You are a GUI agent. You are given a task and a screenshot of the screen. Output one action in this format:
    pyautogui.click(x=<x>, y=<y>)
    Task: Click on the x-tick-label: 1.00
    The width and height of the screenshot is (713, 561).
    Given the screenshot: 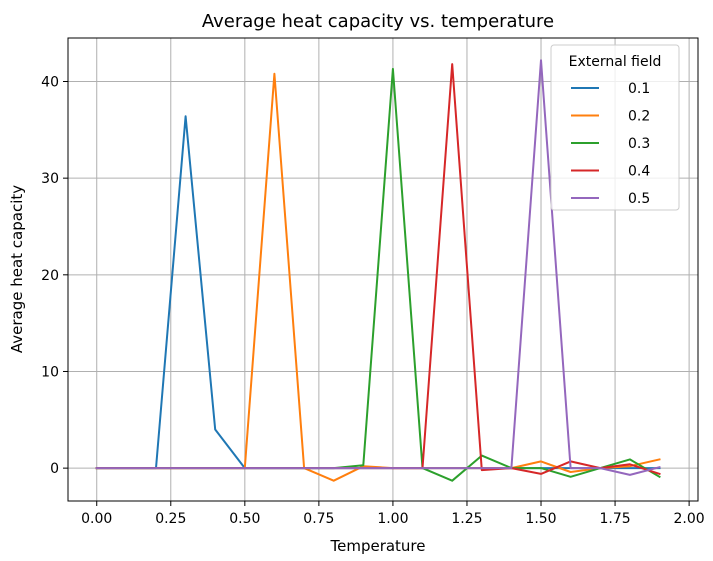 What is the action you would take?
    pyautogui.click(x=392, y=519)
    